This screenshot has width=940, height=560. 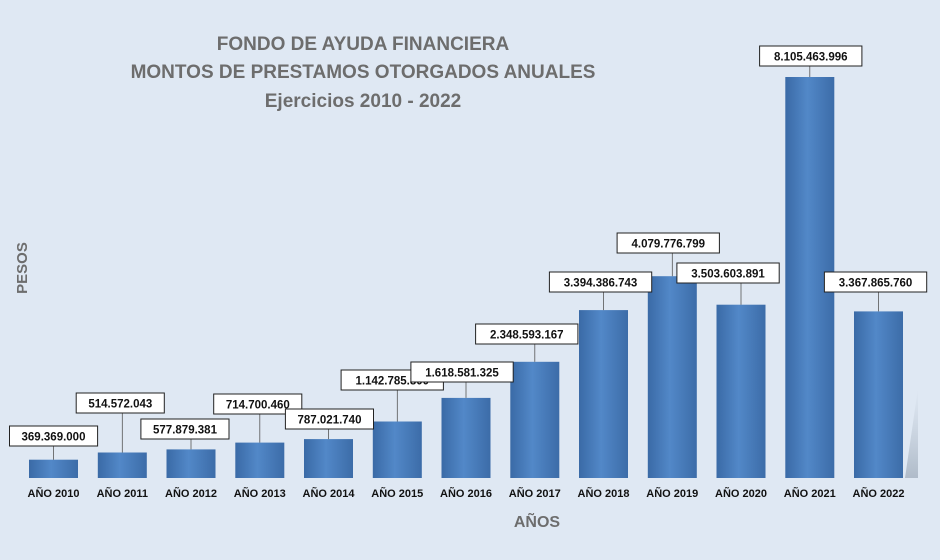 What do you see at coordinates (363, 101) in the screenshot?
I see `chart-title-line-3: Ejercicios 2010 - 2022` at bounding box center [363, 101].